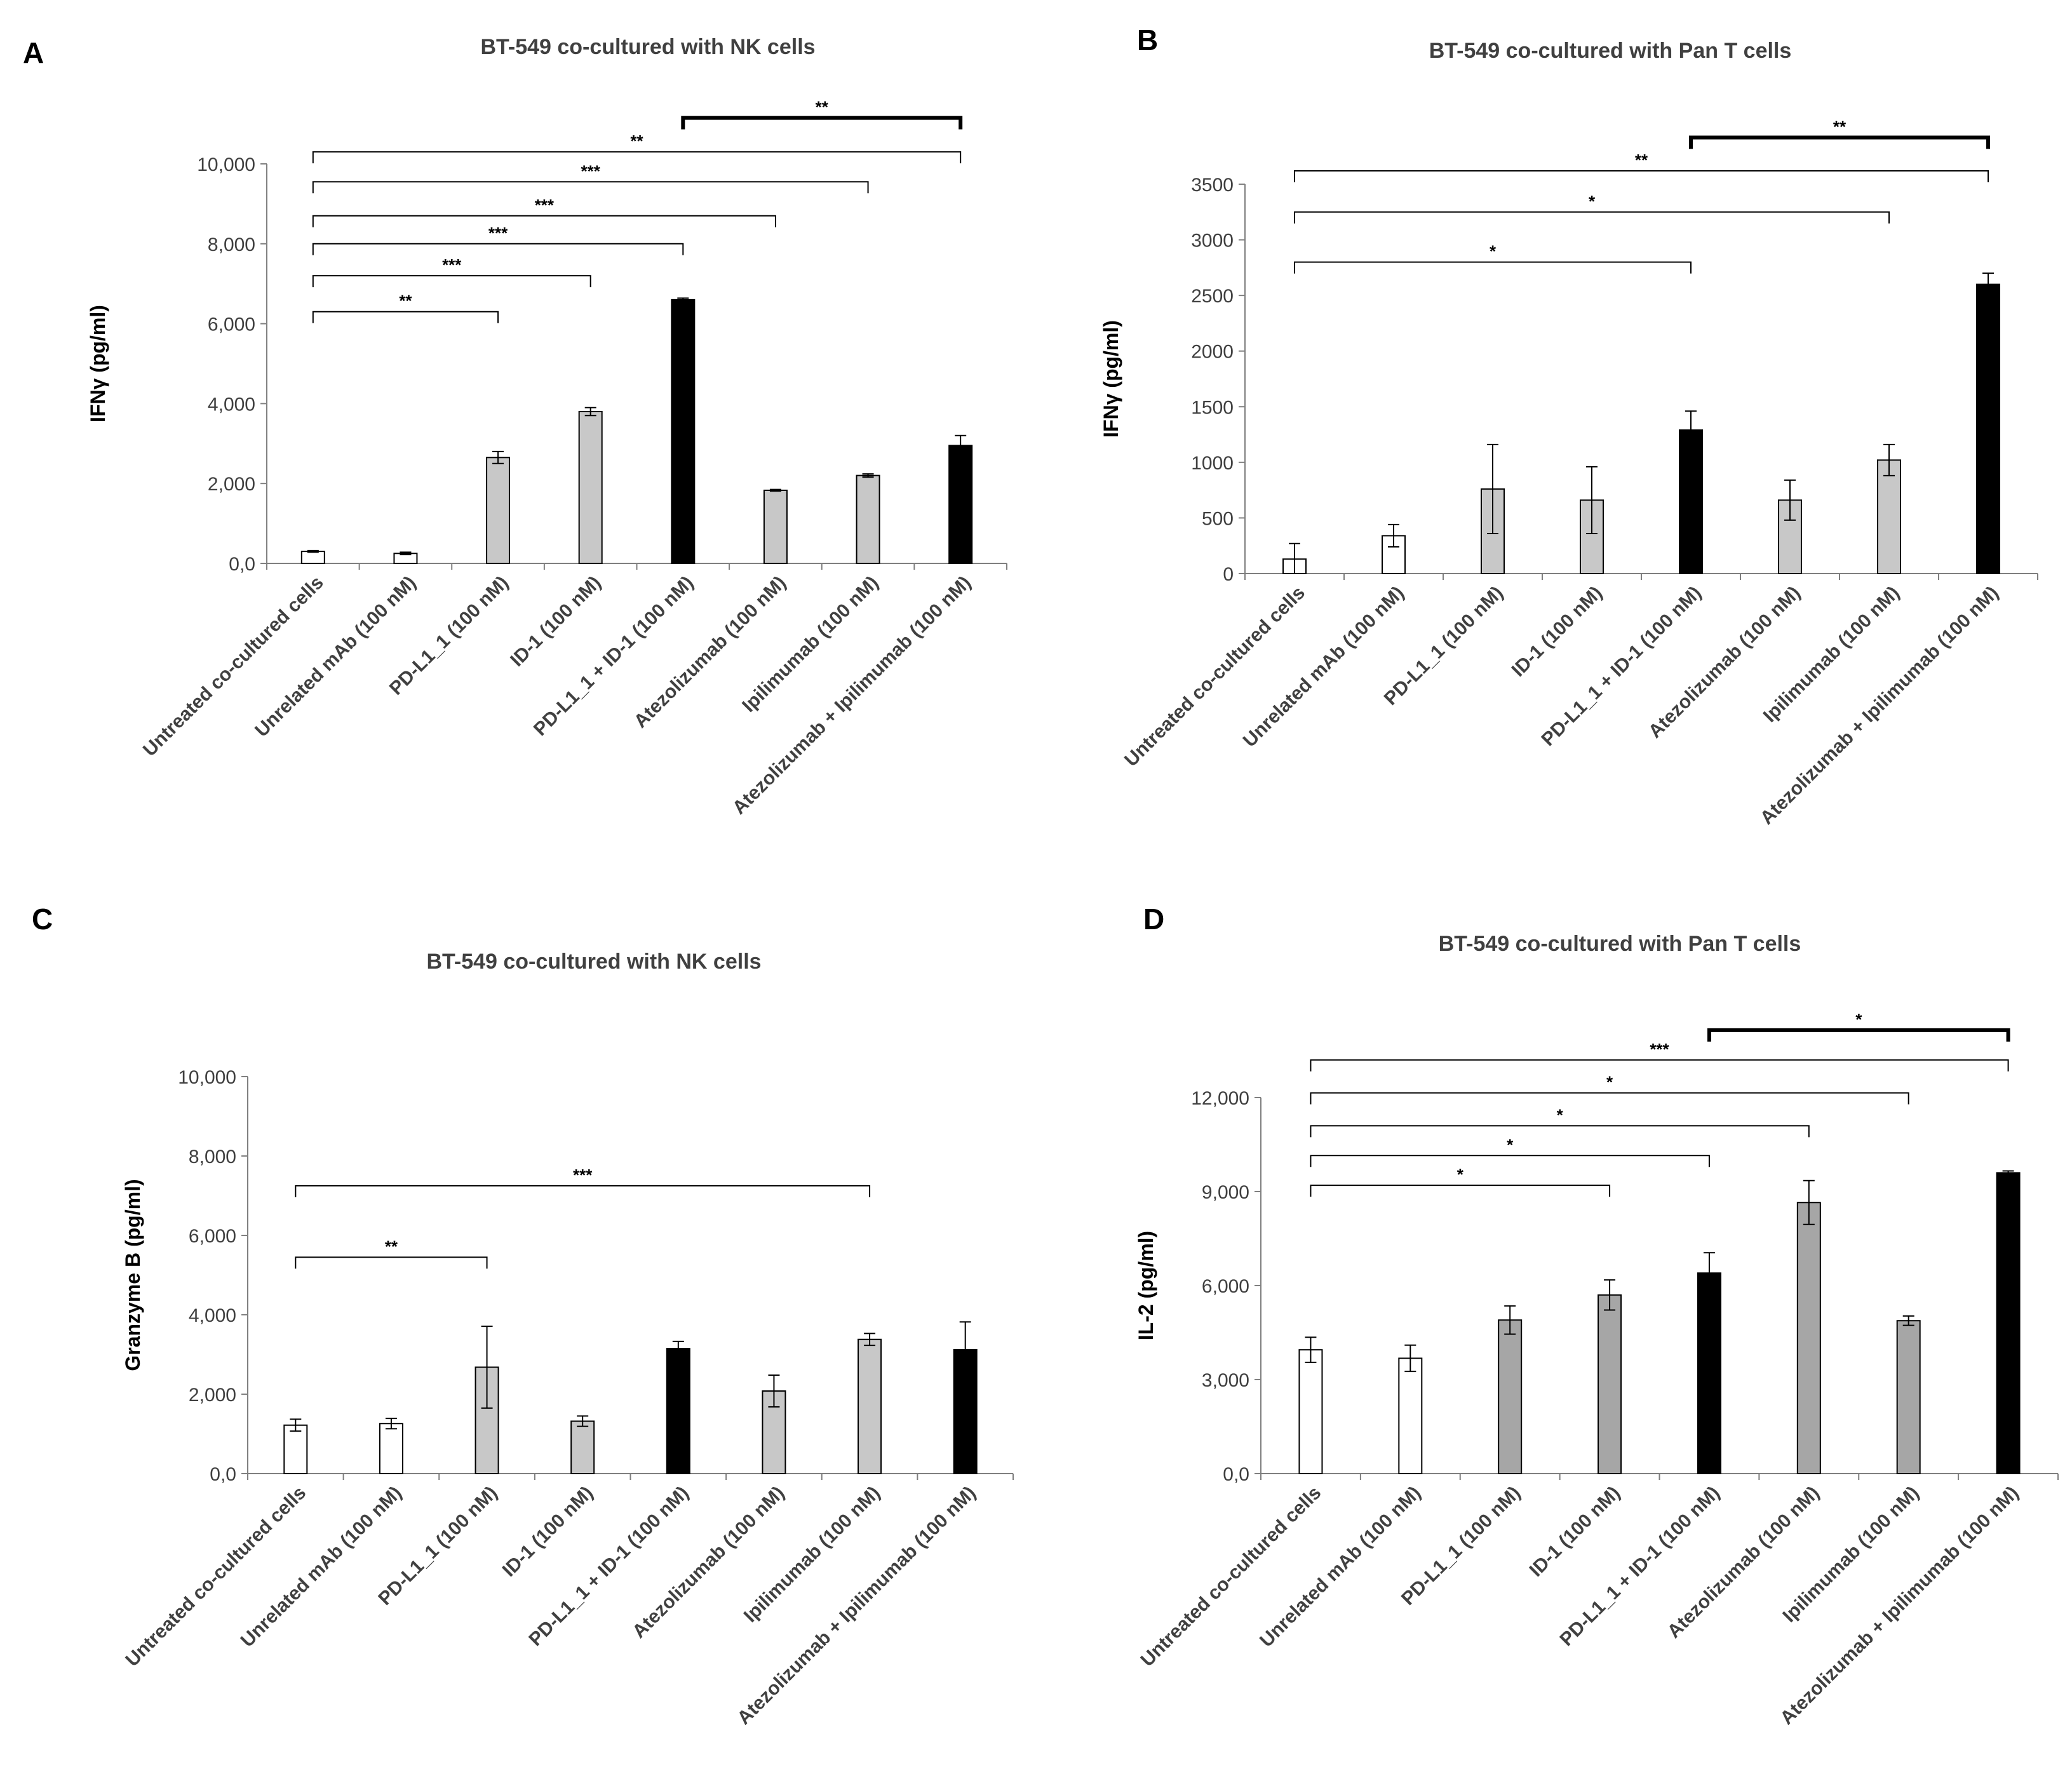 The height and width of the screenshot is (1781, 2072). What do you see at coordinates (1225, 1192) in the screenshot?
I see `y-tick-label: 9,000` at bounding box center [1225, 1192].